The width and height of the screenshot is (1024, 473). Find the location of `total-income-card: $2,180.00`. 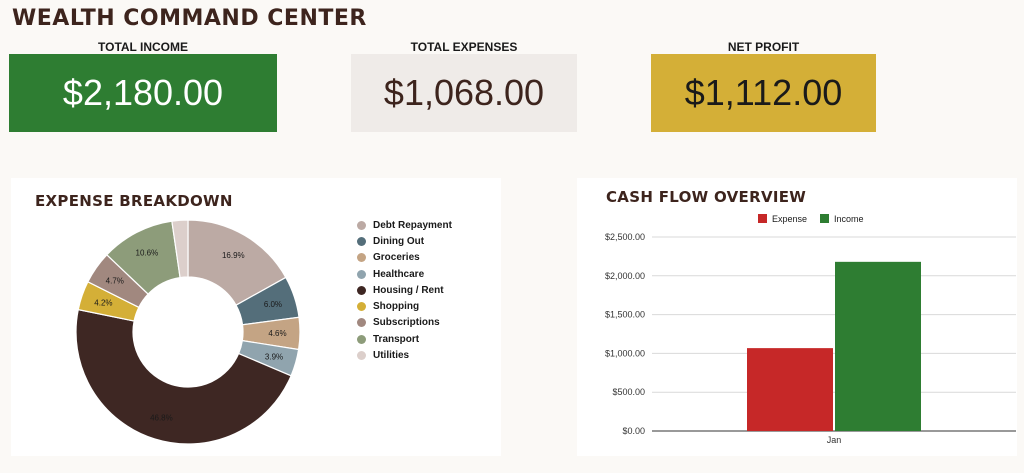

total-income-card: $2,180.00 is located at coordinates (143, 93).